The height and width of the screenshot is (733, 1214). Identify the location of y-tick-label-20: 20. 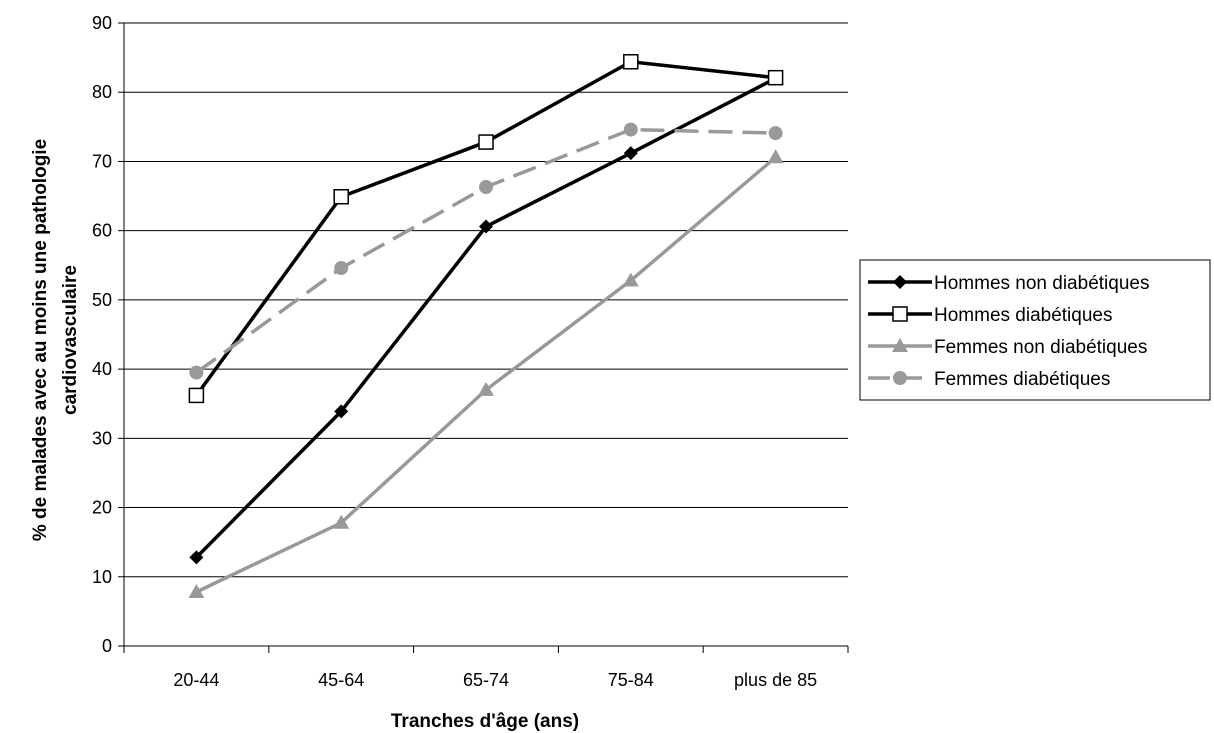
(102, 508).